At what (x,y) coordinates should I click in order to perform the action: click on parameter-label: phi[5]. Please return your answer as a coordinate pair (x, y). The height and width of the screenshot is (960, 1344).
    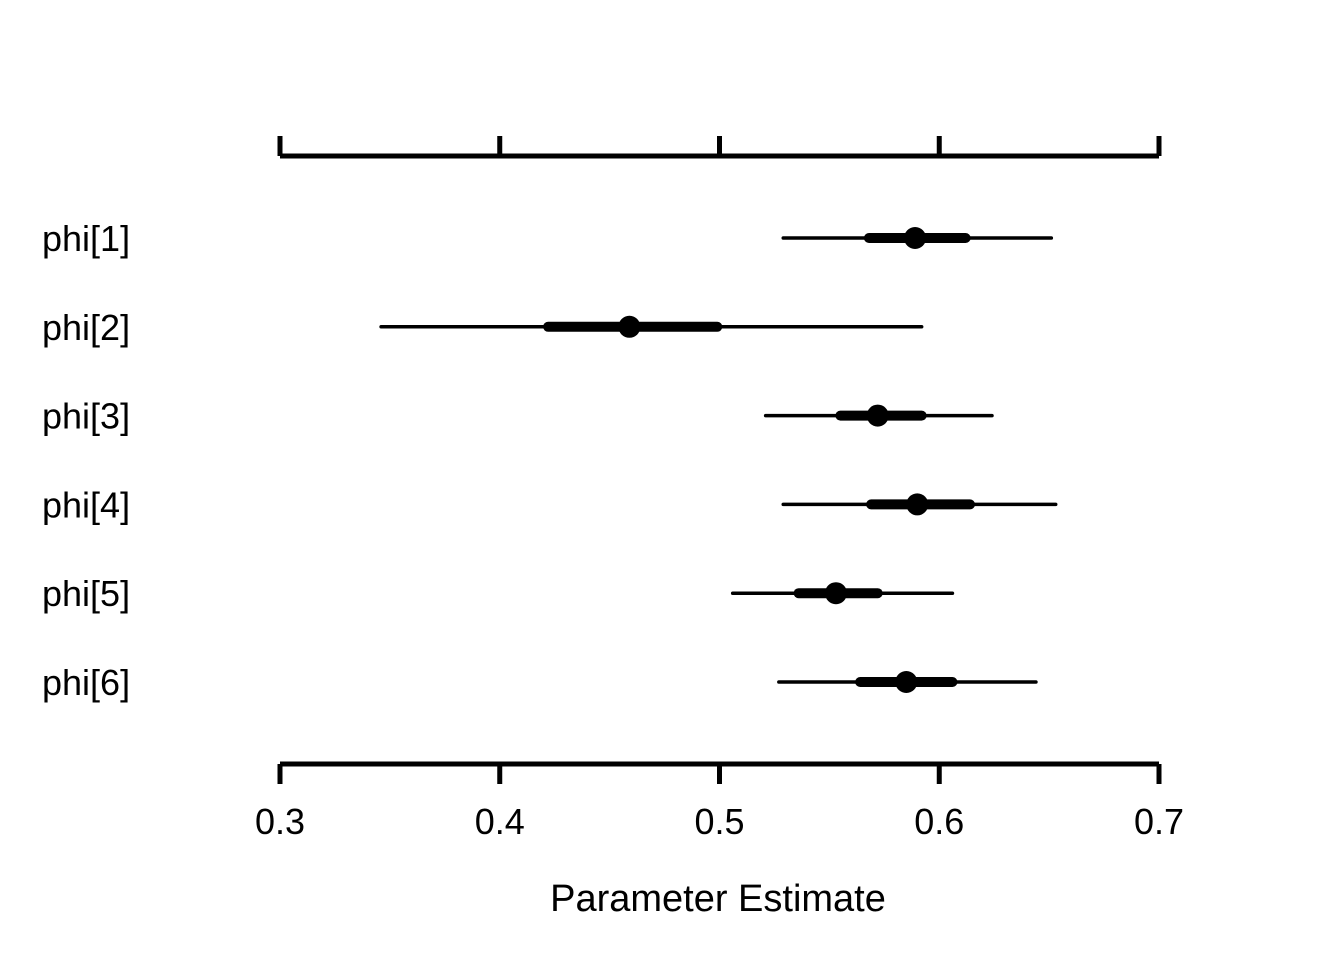
    Looking at the image, I should click on (86, 593).